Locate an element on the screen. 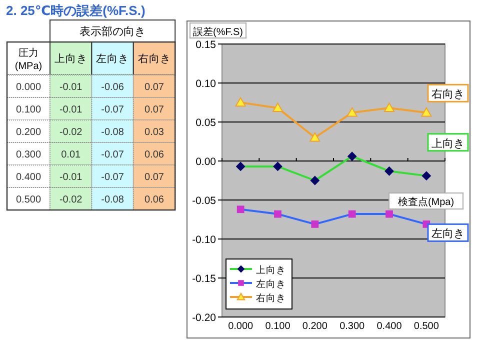 This screenshot has width=480, height=346. y-tick-label: -0.15 is located at coordinates (204, 279).